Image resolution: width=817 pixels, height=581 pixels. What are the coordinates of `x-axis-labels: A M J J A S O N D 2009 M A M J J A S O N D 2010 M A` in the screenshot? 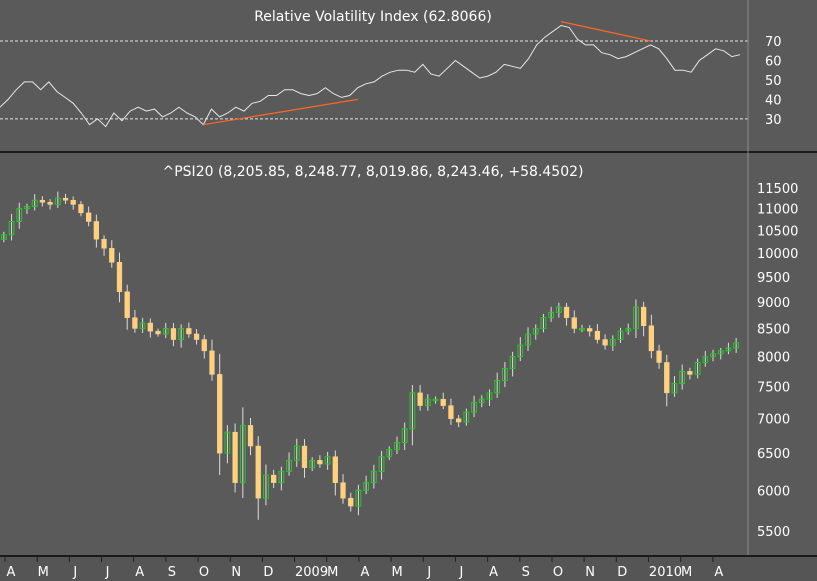 It's located at (363, 568).